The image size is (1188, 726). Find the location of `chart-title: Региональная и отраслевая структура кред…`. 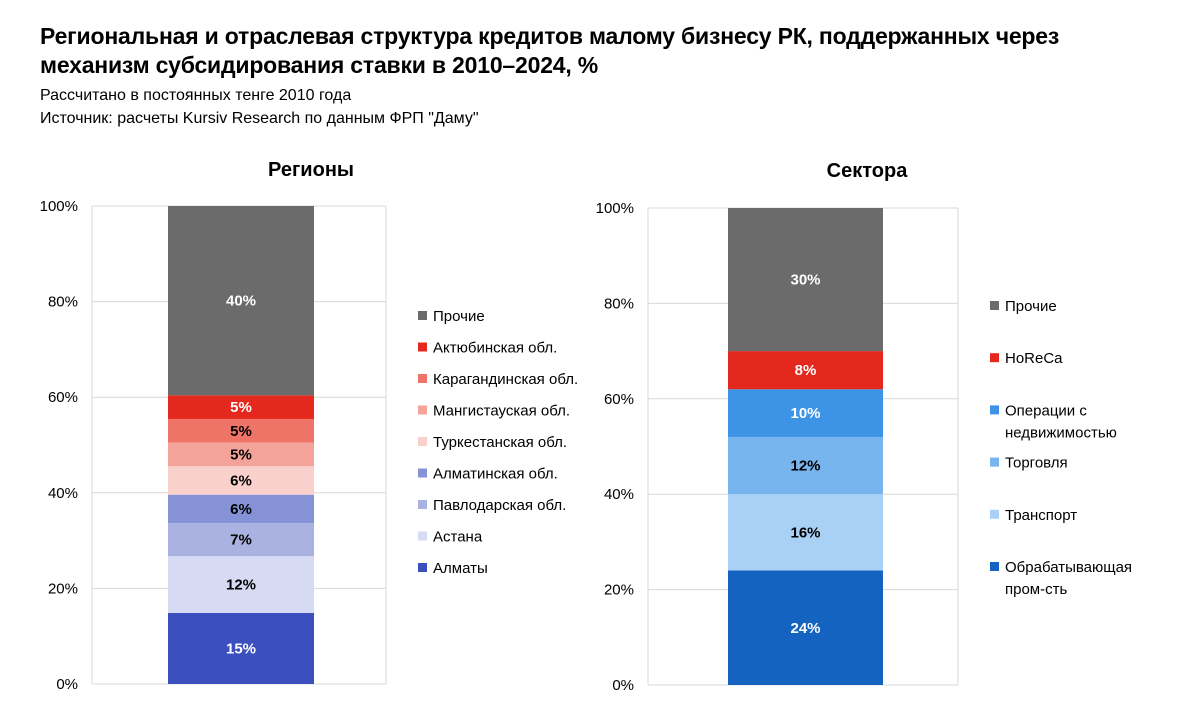

chart-title: Региональная и отраслевая структура кред… is located at coordinates (550, 50).